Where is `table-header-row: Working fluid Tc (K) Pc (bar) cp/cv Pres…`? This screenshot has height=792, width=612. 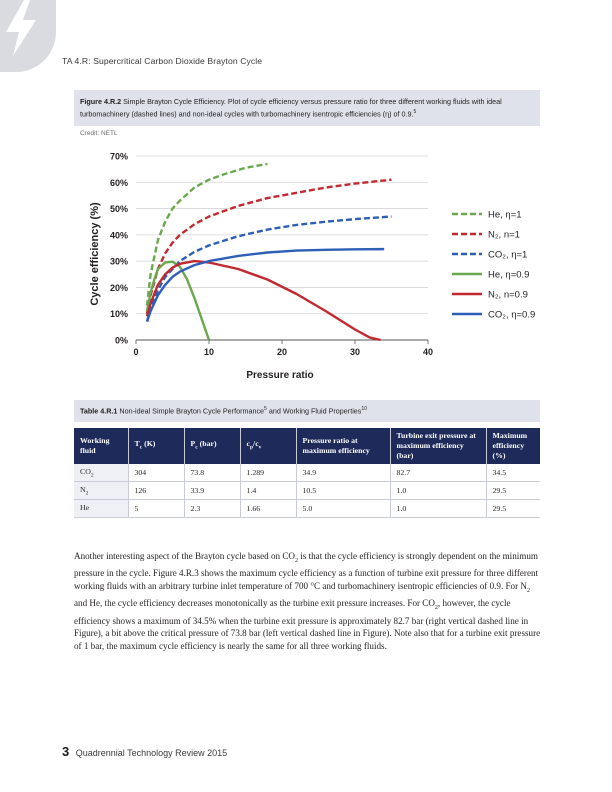
table-header-row: Working fluid Tc (K) Pc (bar) cp/cv Pres… is located at coordinates (307, 446).